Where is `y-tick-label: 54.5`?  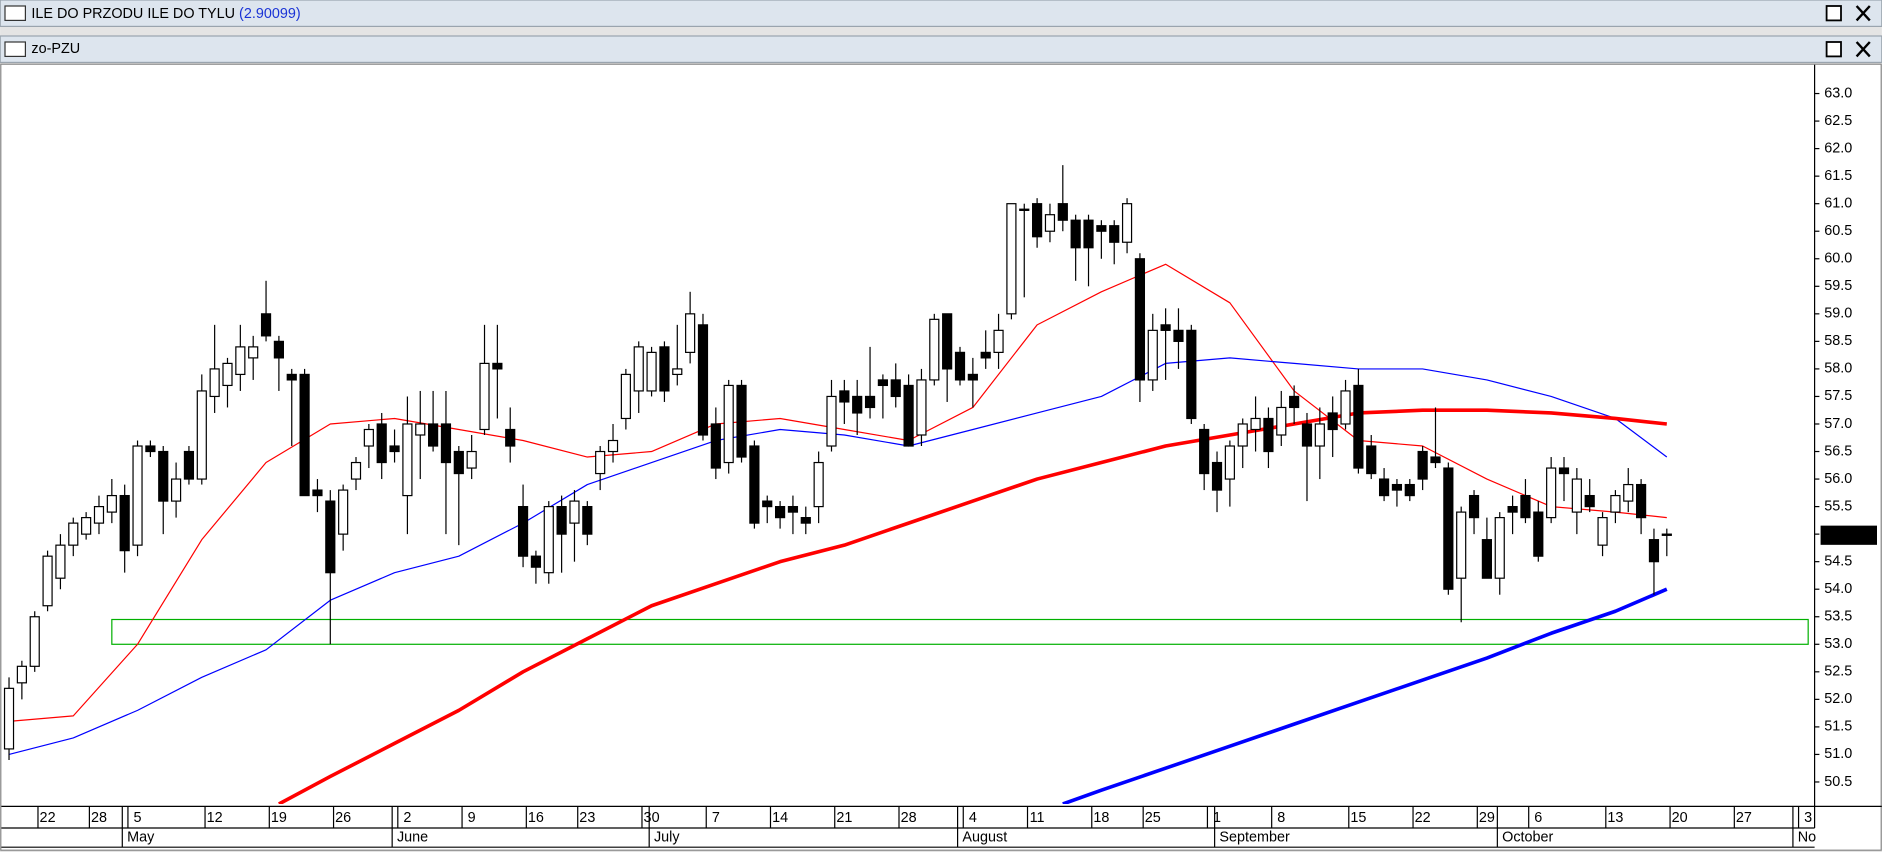
y-tick-label: 54.5 is located at coordinates (1838, 561).